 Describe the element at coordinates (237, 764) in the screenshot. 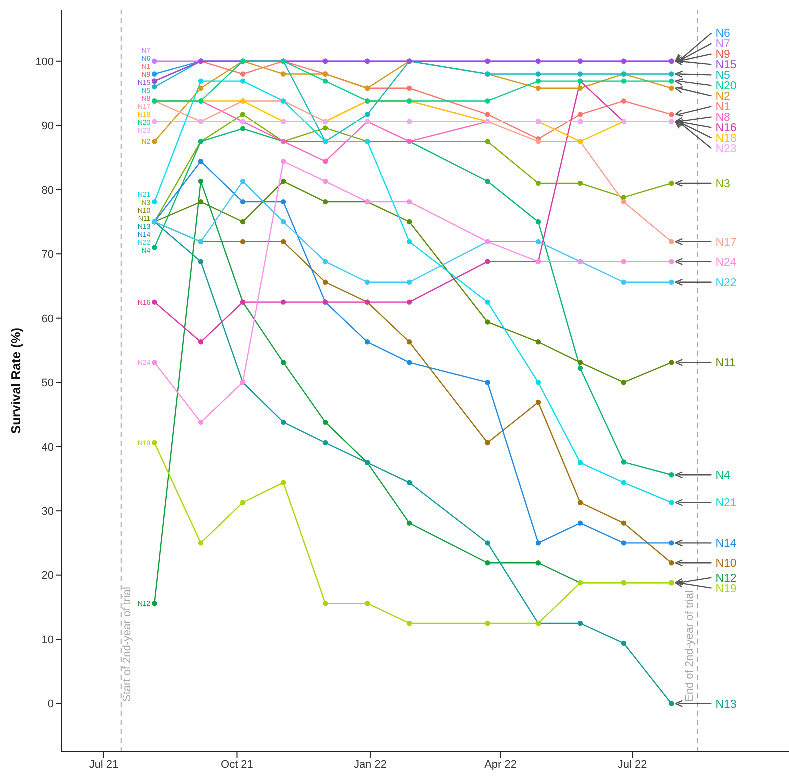

I see `x-tick-label: Oct 21` at that location.